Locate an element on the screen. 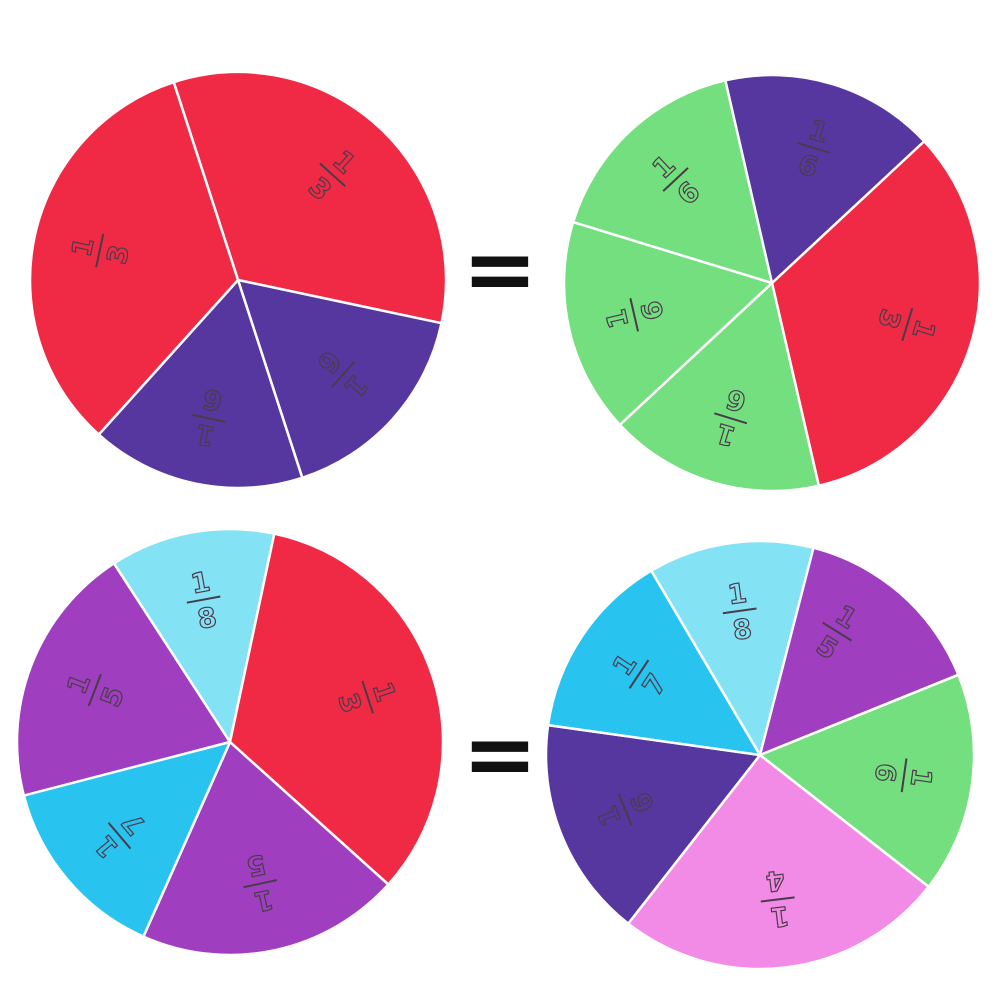  fraction-denominator: 4 is located at coordinates (775, 880).